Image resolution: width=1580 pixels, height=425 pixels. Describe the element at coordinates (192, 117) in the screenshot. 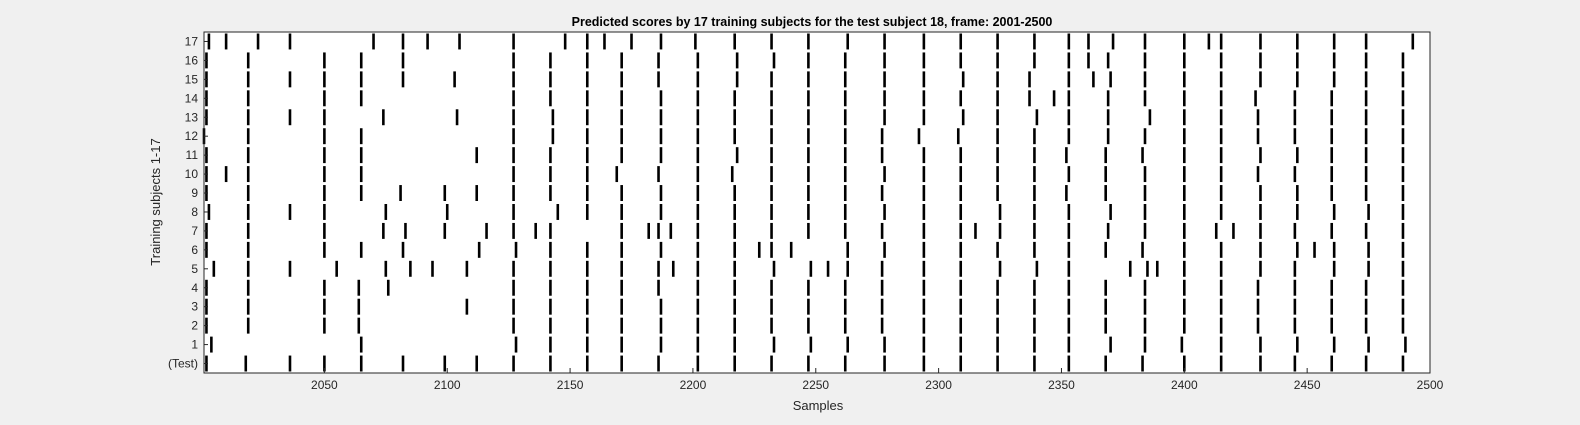

I see `y-tick-label: 13` at that location.